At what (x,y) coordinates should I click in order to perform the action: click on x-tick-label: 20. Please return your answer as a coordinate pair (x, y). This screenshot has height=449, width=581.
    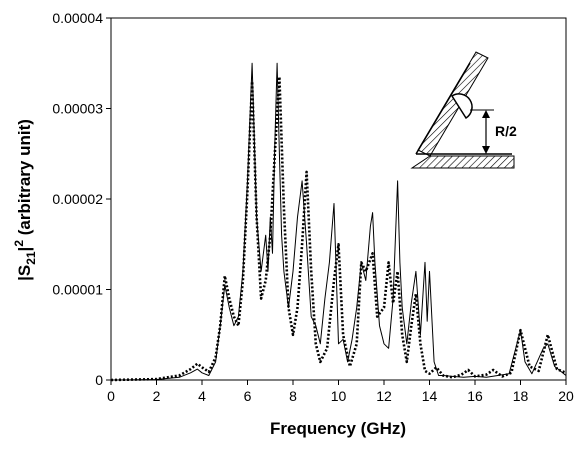
    Looking at the image, I should click on (566, 396).